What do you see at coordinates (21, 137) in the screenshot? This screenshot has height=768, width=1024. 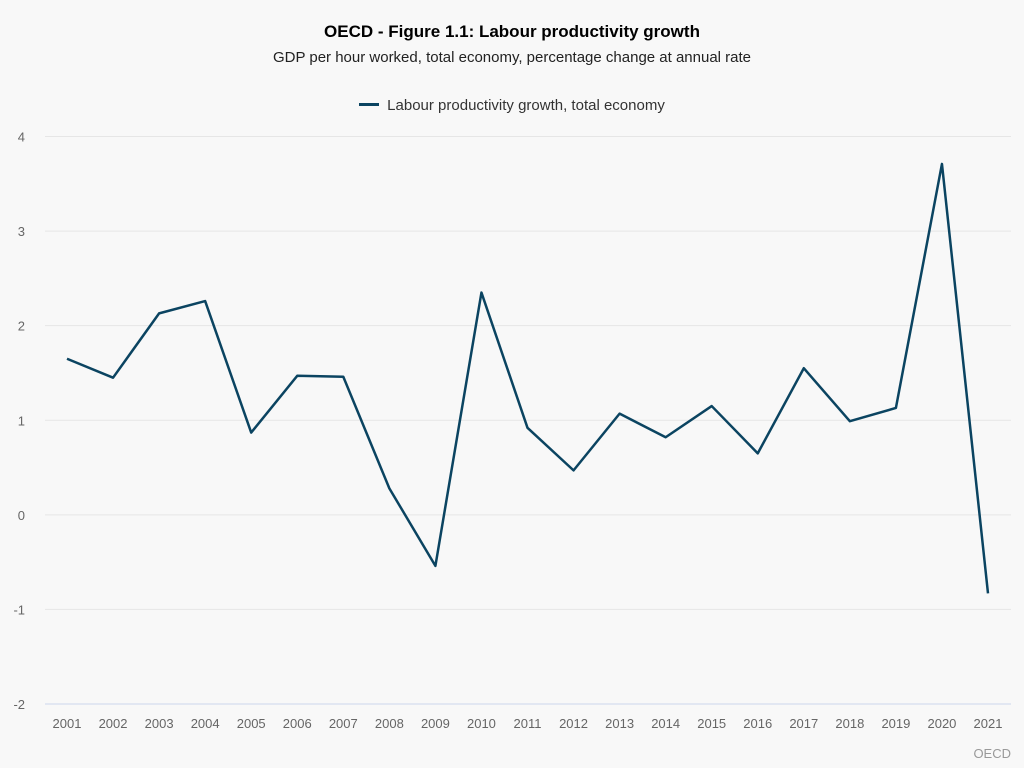 I see `y-tick-label: 4` at bounding box center [21, 137].